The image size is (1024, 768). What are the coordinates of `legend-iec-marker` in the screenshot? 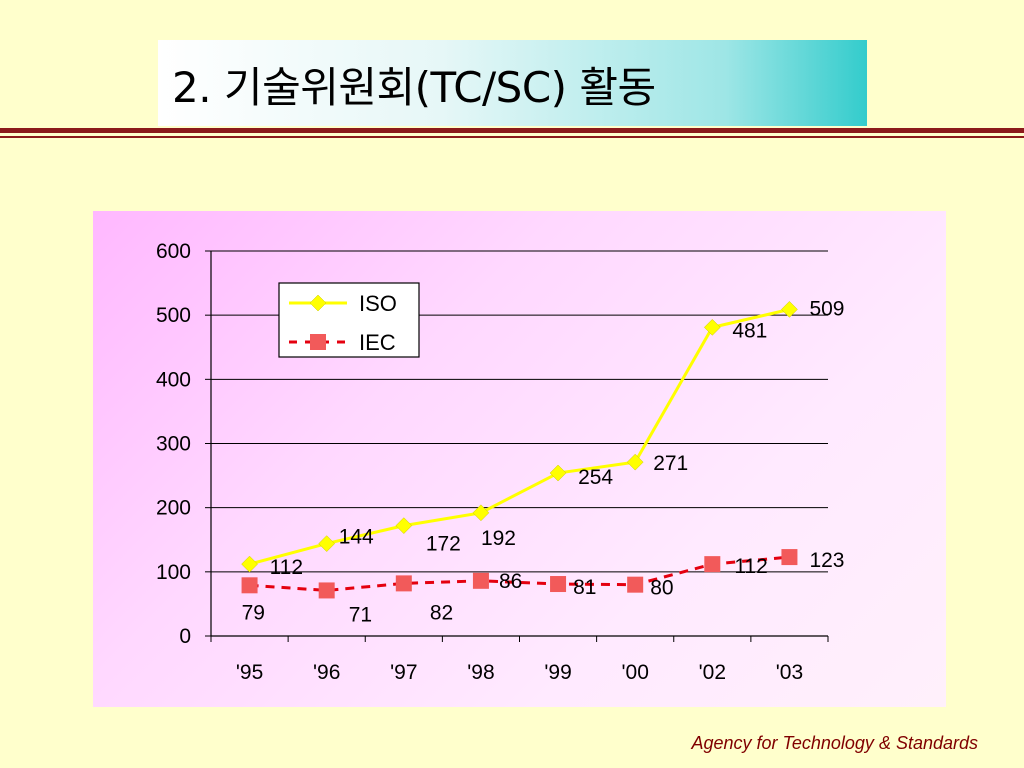 It's located at (318, 342).